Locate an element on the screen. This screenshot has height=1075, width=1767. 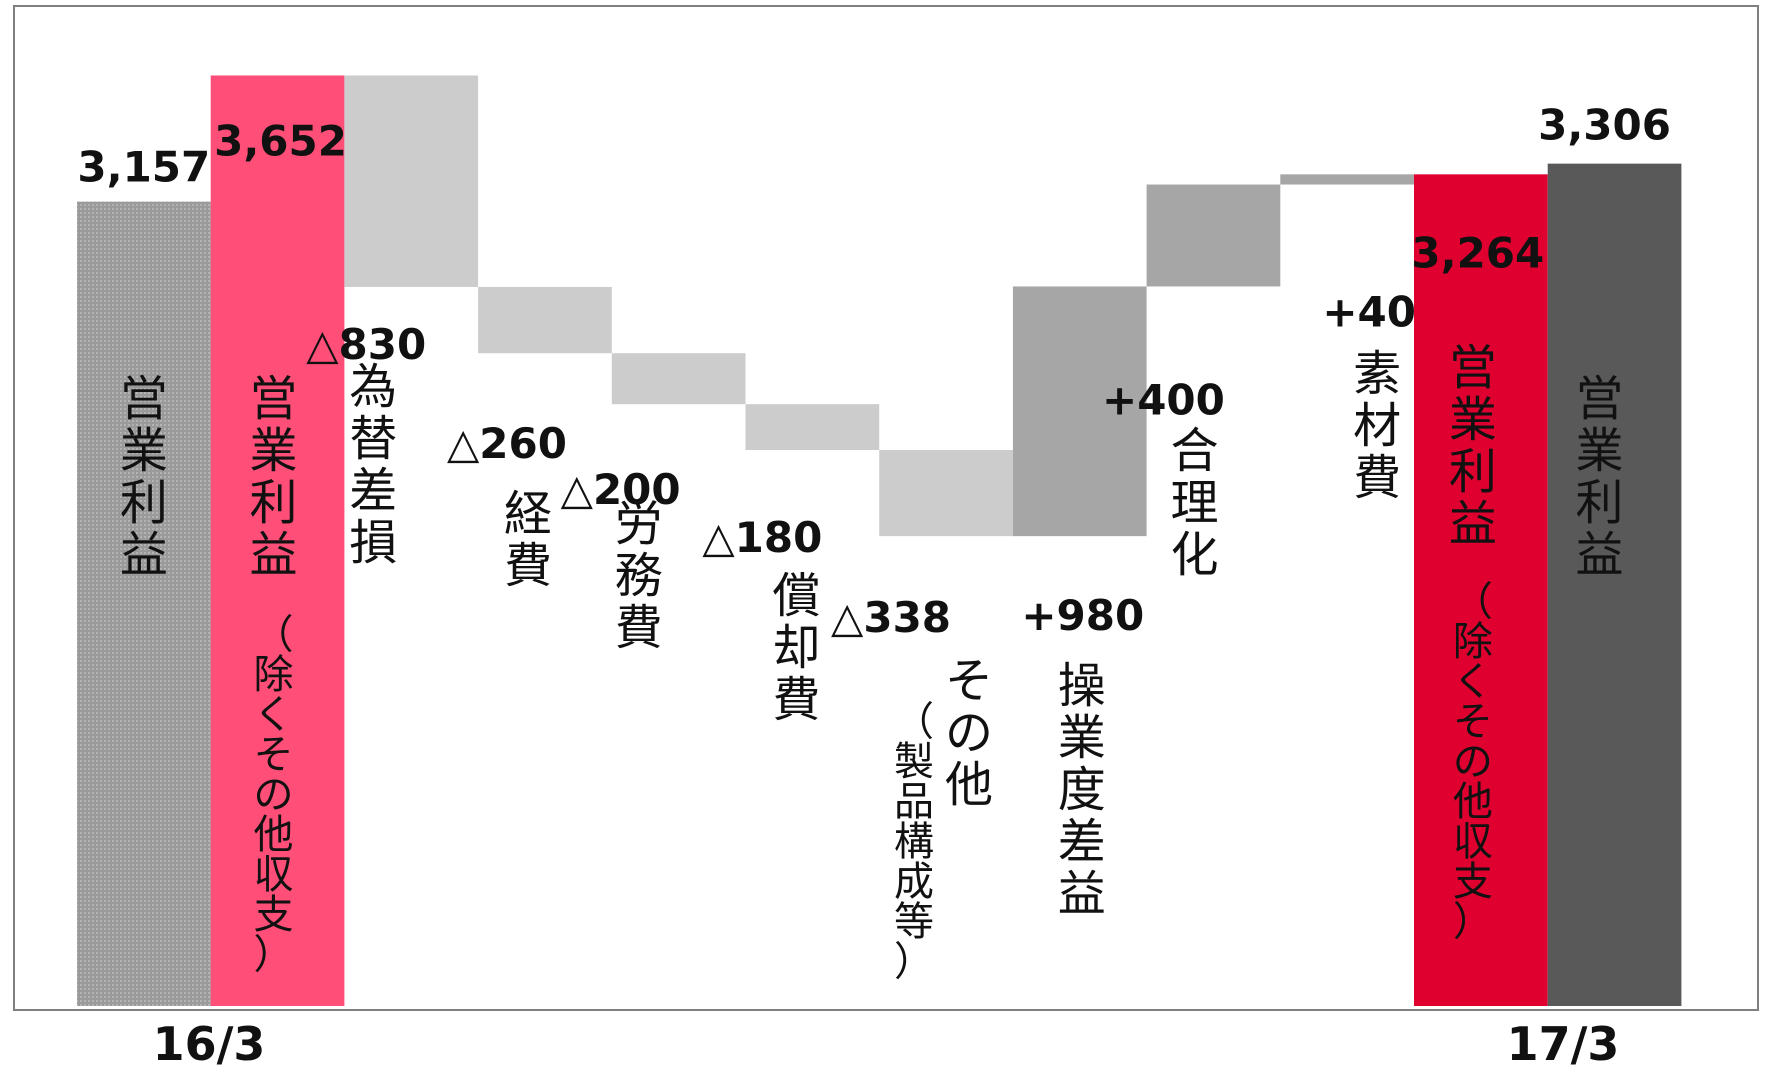
category-label-8: 合理化 is located at coordinates (1194, 503).